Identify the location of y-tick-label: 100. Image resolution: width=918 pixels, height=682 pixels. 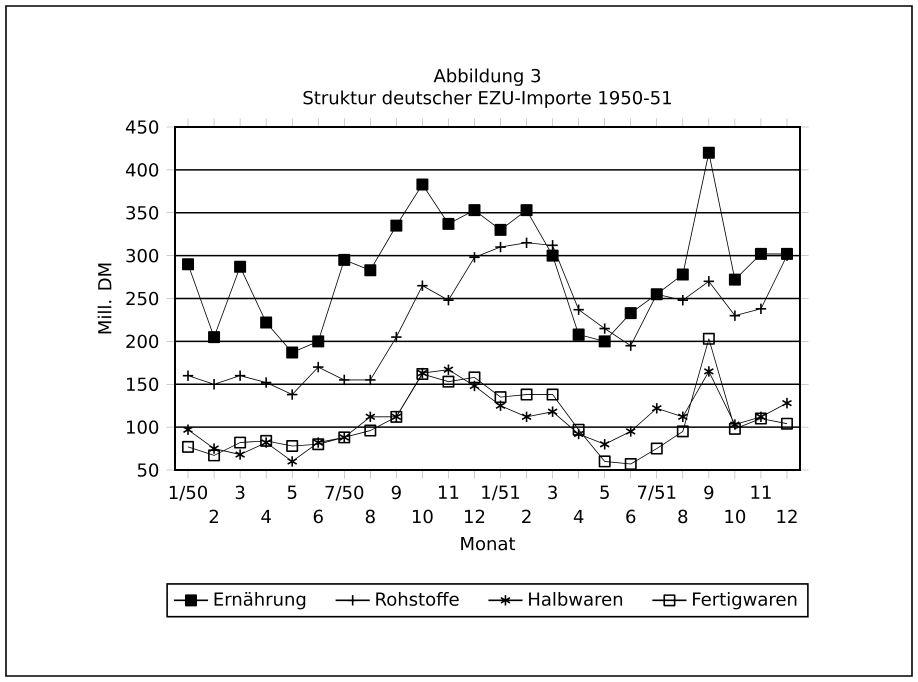
(142, 427).